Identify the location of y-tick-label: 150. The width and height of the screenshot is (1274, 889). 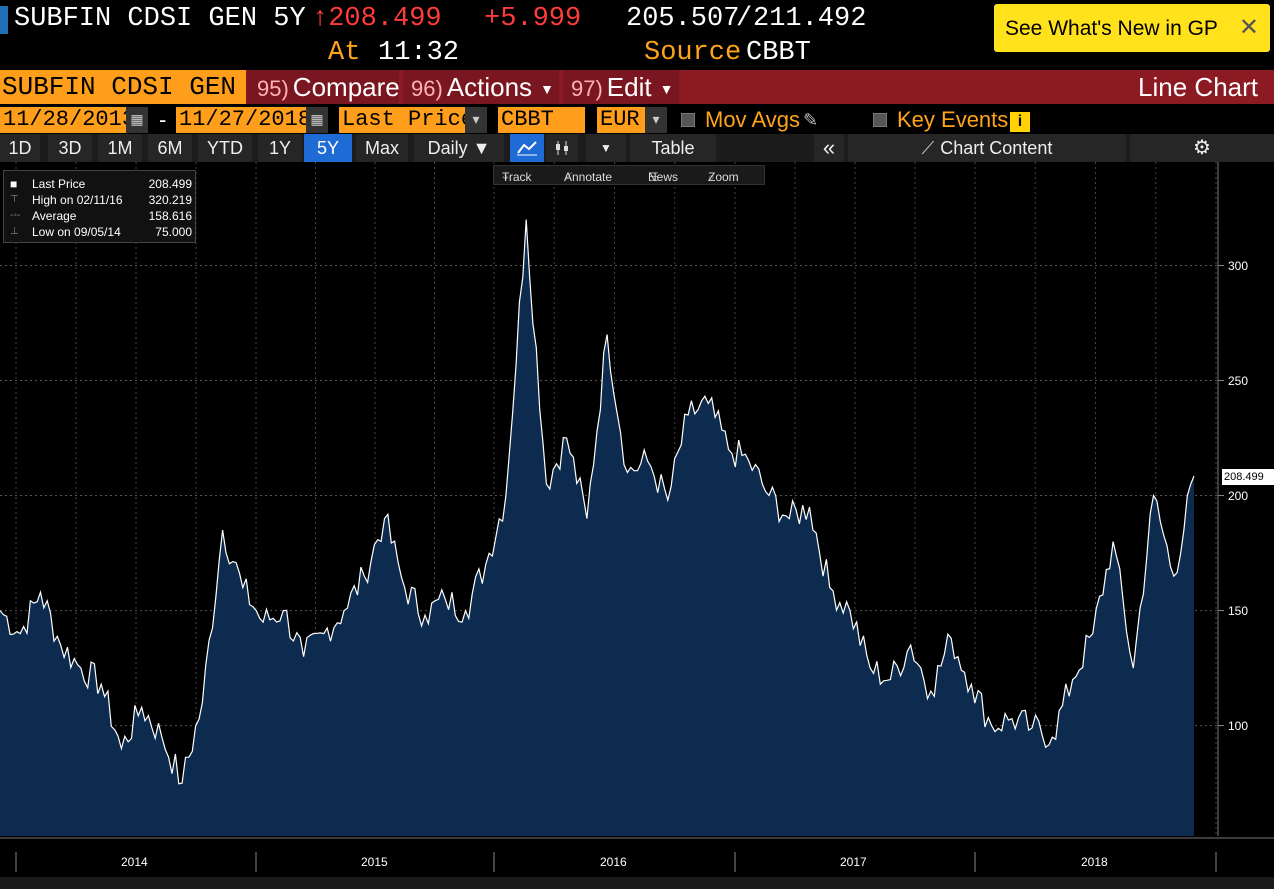
(1238, 611).